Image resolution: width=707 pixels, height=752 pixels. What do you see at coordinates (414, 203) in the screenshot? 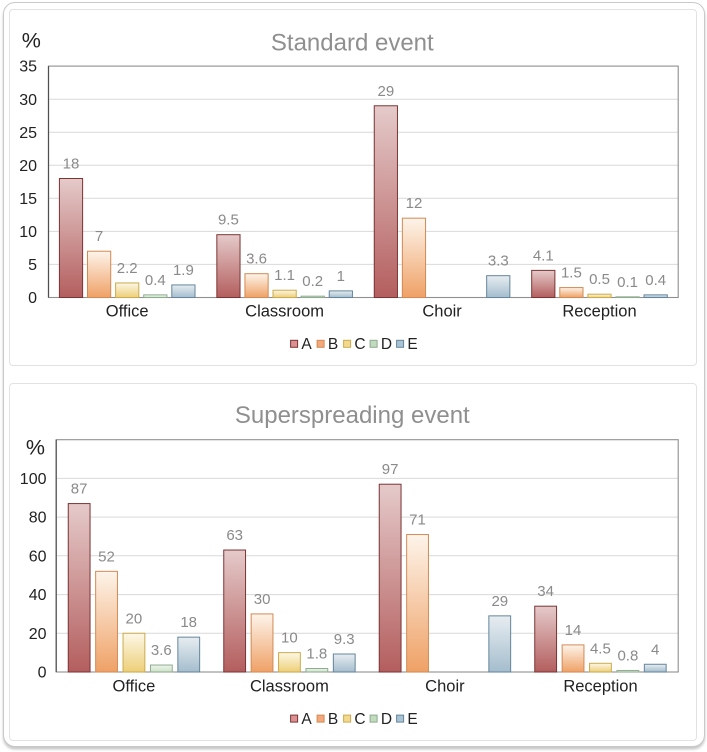
I see `svg-text: 12` at bounding box center [414, 203].